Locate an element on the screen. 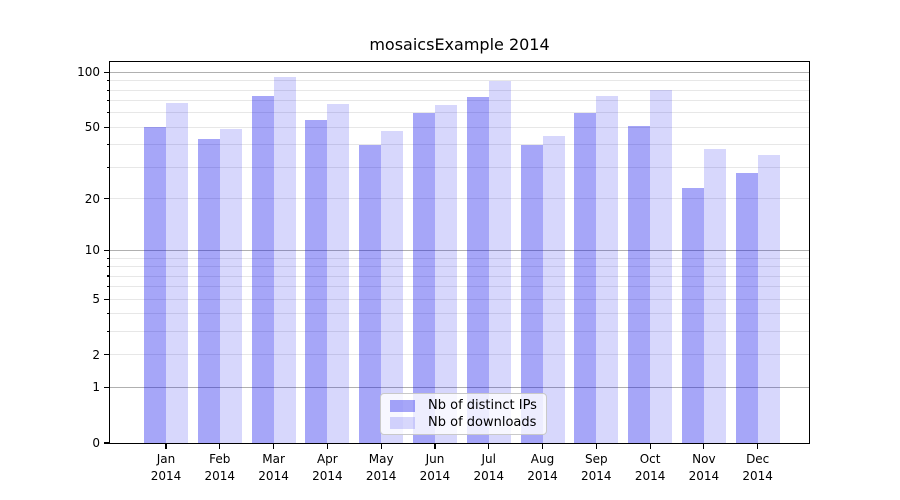 This screenshot has width=900, height=500. y-tick-label-20: 20 is located at coordinates (92, 198).